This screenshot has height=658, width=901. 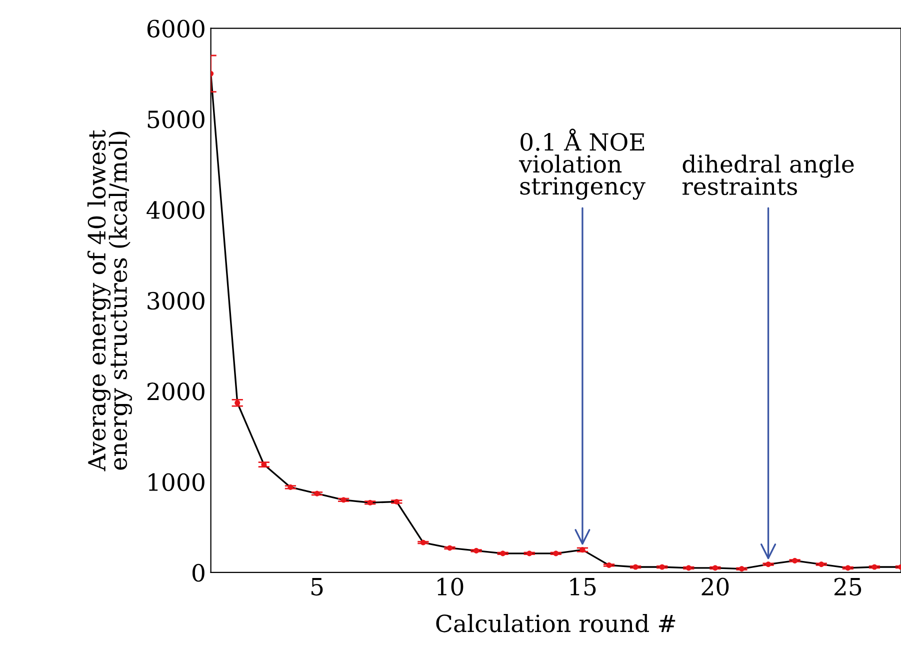 What do you see at coordinates (109, 301) in the screenshot?
I see `y-axis-title: Average energy of 40 lowest energy structures (kcal/mol)` at bounding box center [109, 301].